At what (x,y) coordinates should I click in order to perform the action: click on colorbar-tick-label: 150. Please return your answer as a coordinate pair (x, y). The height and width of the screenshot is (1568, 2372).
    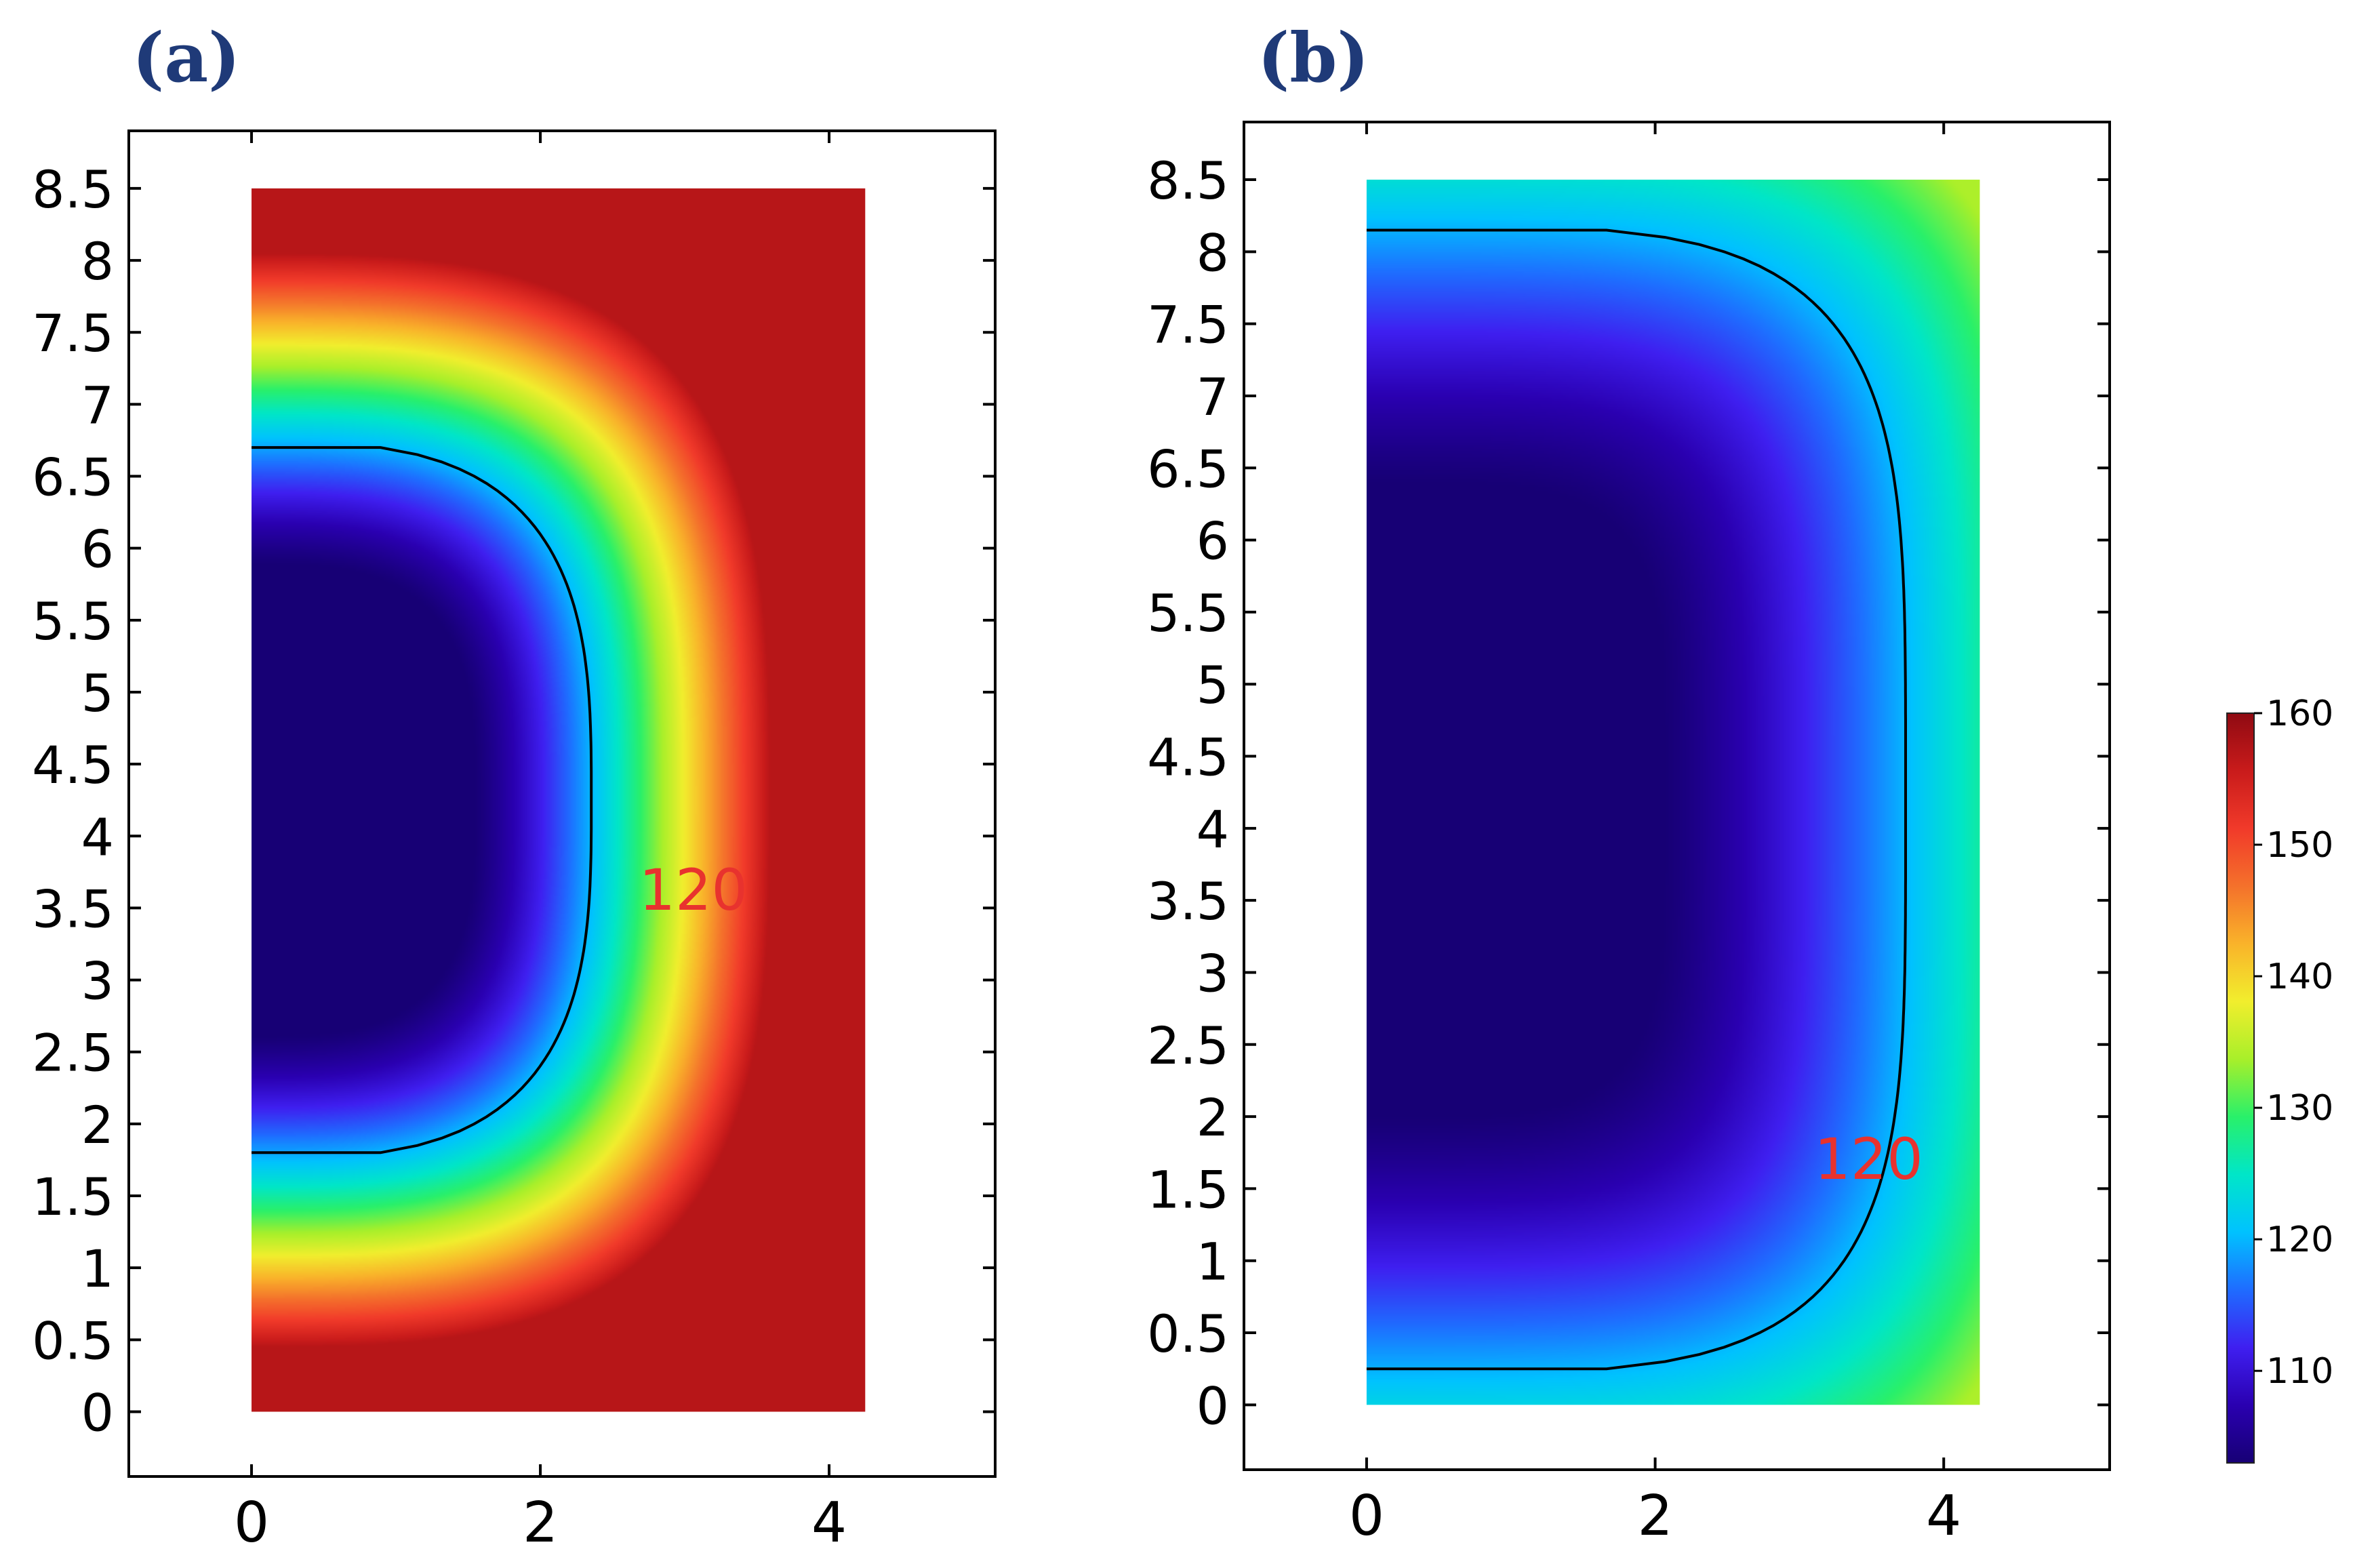
    Looking at the image, I should click on (2299, 846).